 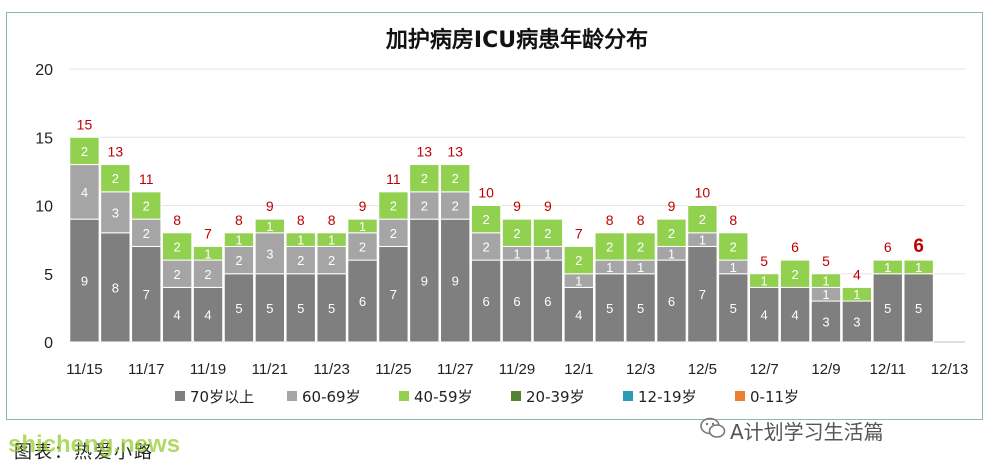 What do you see at coordinates (807, 432) in the screenshot?
I see `brand-label: A计划学习生活篇` at bounding box center [807, 432].